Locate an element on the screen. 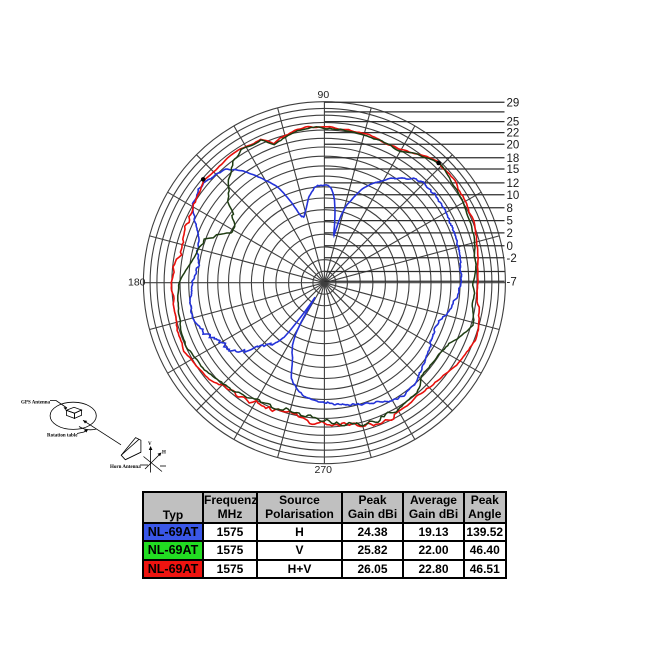 The image size is (650, 650). svg-text: -7 is located at coordinates (512, 282).